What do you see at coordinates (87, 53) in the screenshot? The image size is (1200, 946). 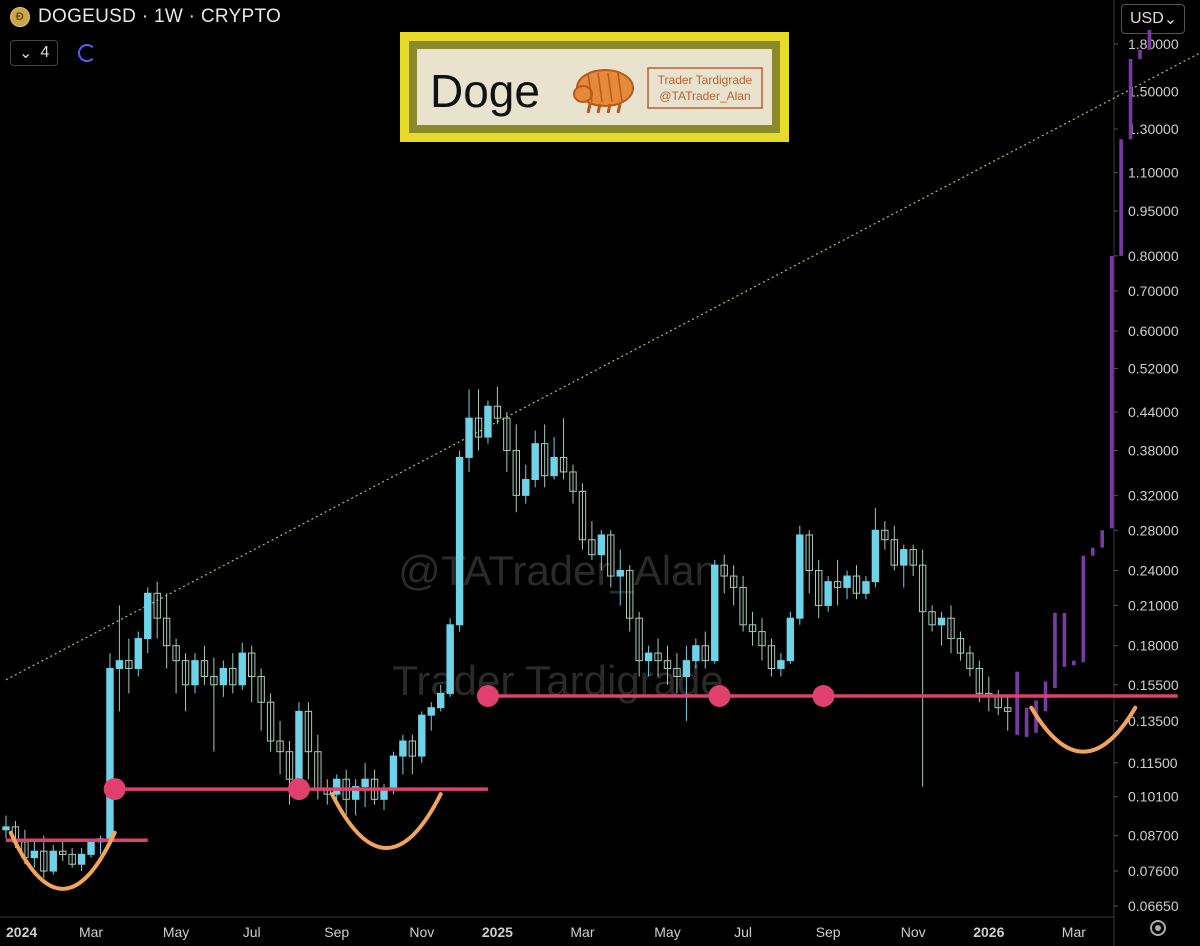 I see `sync-icon` at bounding box center [87, 53].